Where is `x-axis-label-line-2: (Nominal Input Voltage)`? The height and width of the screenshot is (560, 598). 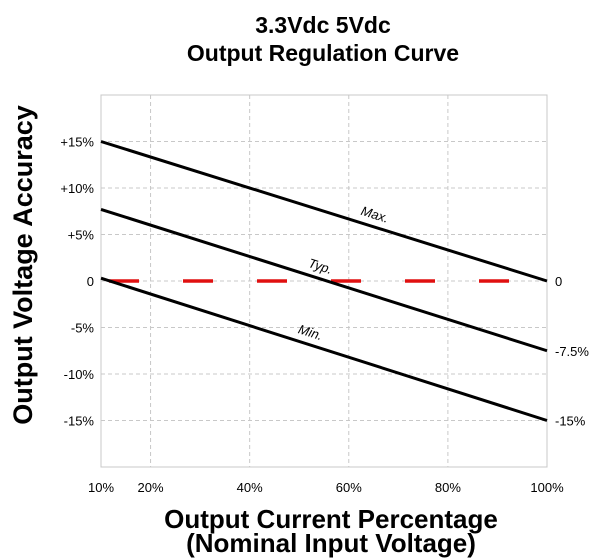
x-axis-label-line-2: (Nominal Input Voltage) is located at coordinates (331, 543).